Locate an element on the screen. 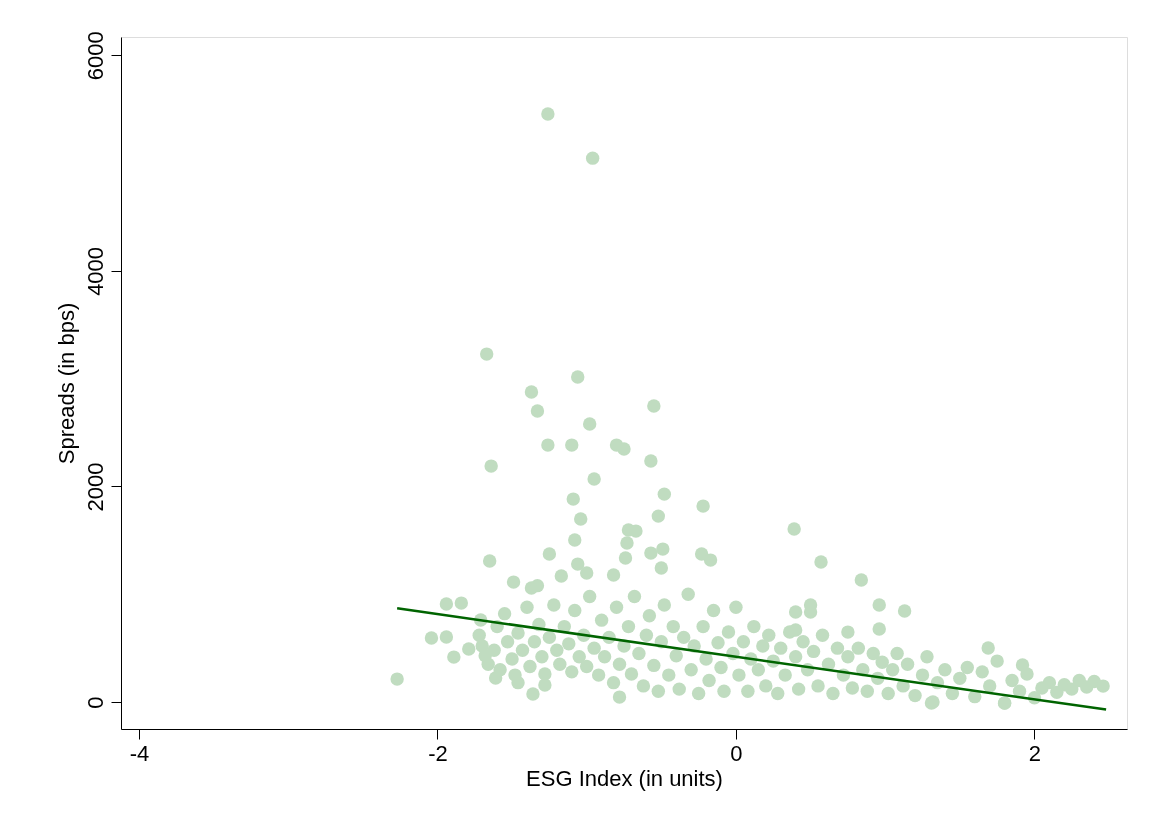  y-tick-label: 4000 is located at coordinates (95, 271).